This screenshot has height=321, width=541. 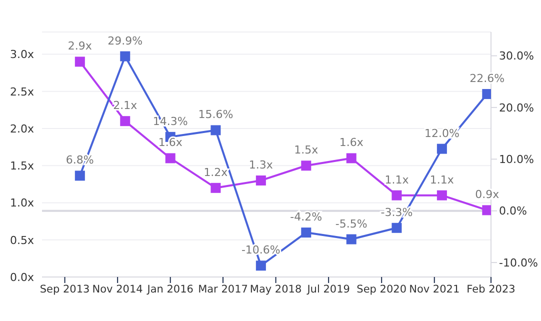 I want to click on data-label: 0.9x, so click(x=487, y=195).